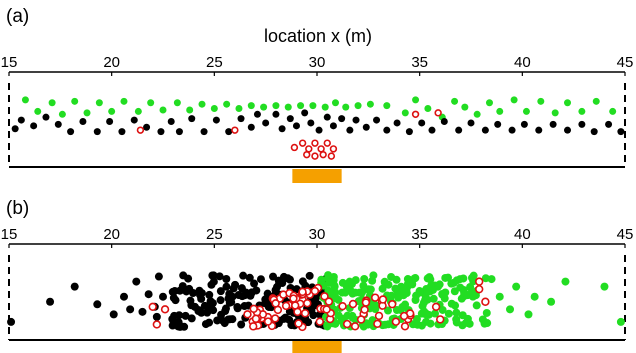 This screenshot has height=353, width=636. I want to click on panel-a-label: (a), so click(17, 16).